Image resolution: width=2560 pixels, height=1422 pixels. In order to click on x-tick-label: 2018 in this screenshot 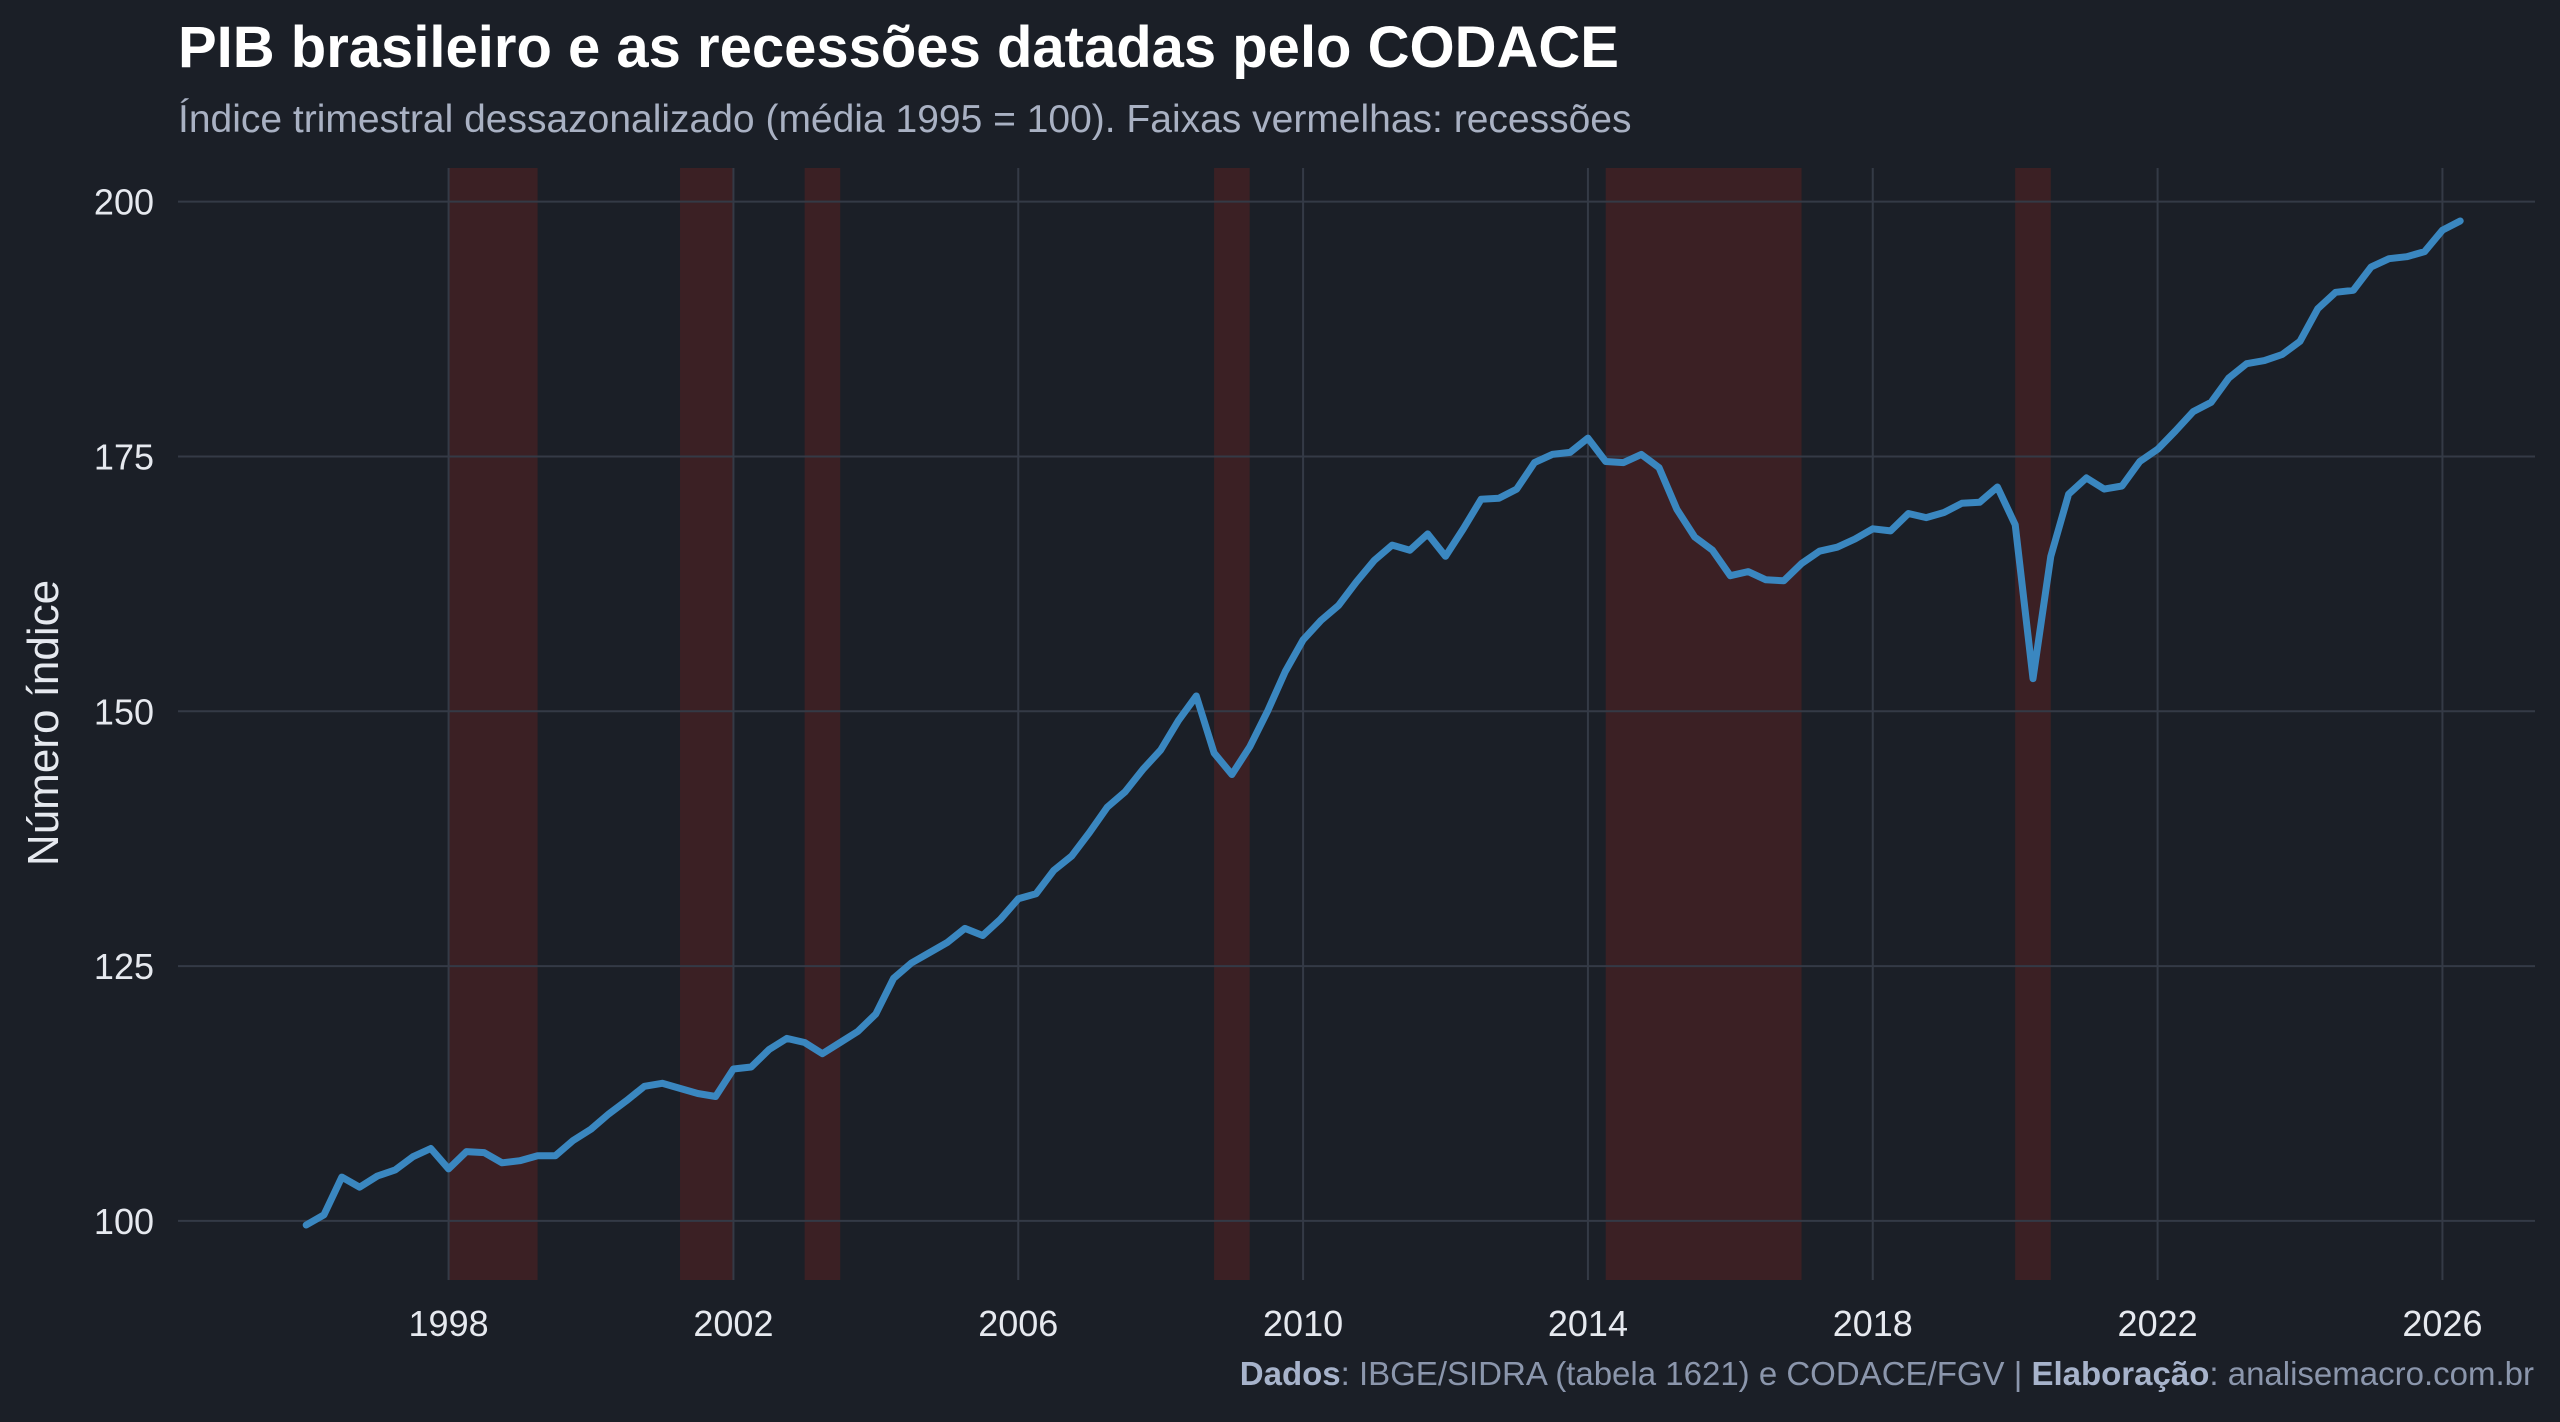, I will do `click(1873, 1323)`.